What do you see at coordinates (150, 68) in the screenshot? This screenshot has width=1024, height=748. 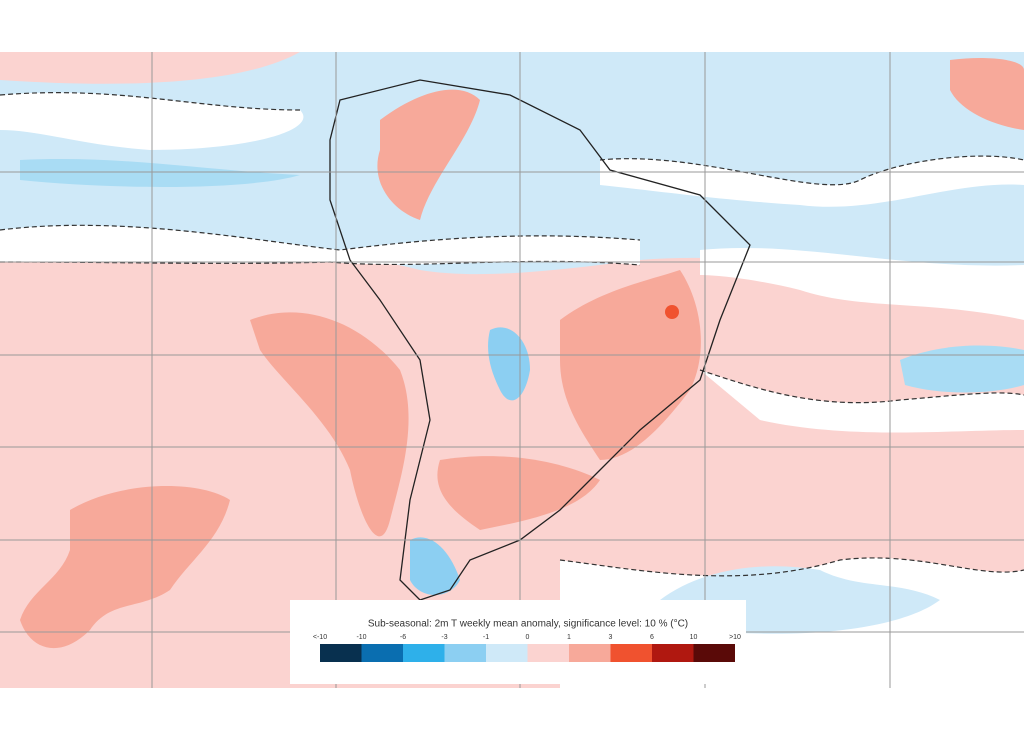 I see `anomaly-positive` at bounding box center [150, 68].